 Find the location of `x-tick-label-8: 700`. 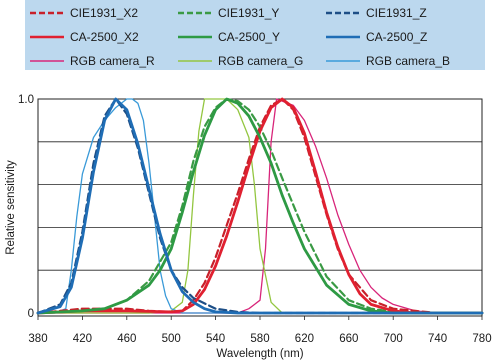

x-tick-label-8: 700 is located at coordinates (393, 339).